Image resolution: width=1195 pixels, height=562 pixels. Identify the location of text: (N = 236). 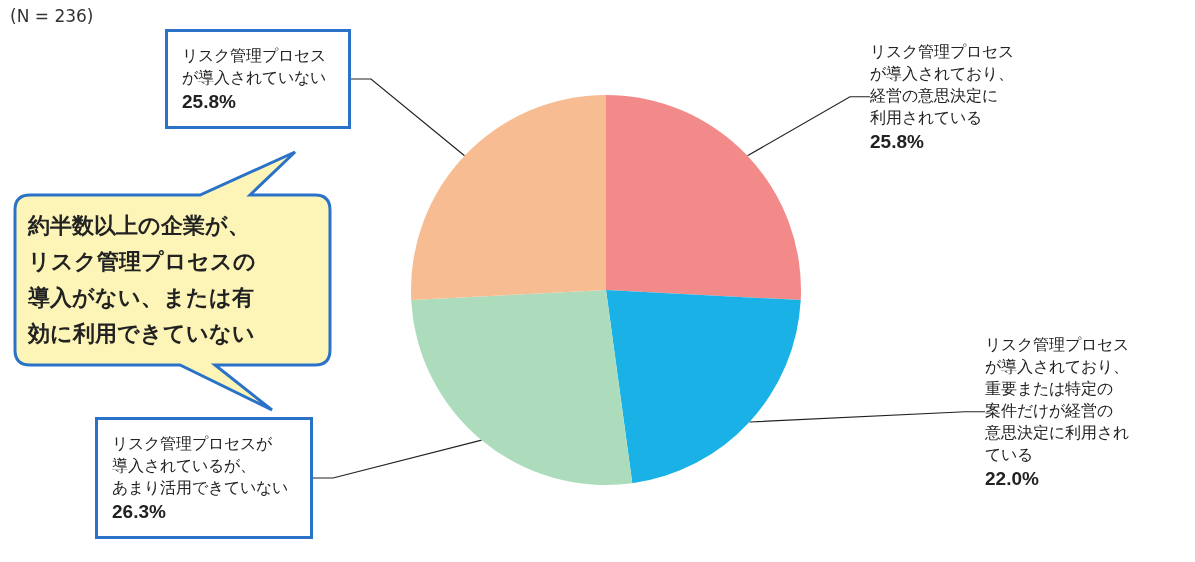
(52, 16).